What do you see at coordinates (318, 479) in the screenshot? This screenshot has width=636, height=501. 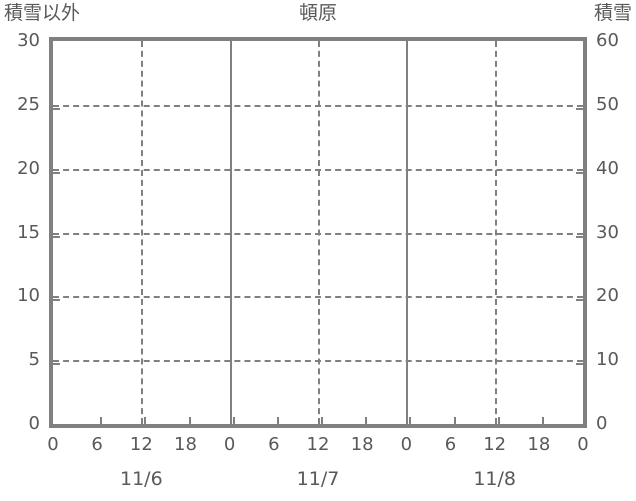 I see `x-date-label: 11/7` at bounding box center [318, 479].